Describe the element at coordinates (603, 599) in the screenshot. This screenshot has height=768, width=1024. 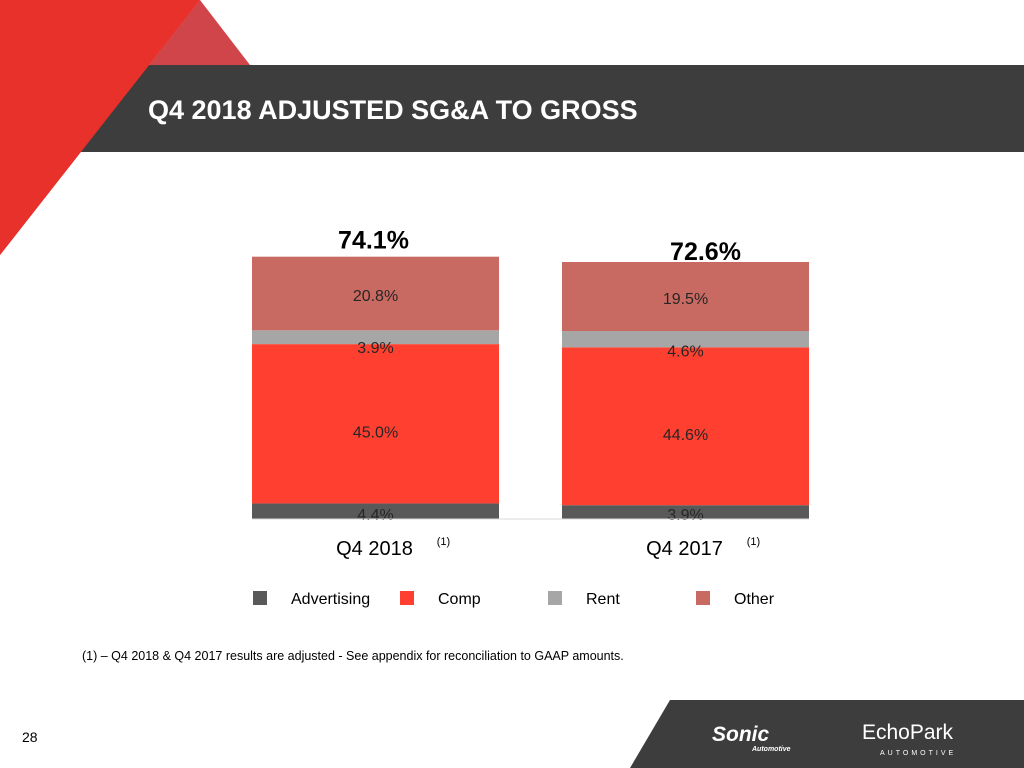
I see `legend-label-rent: Rent` at that location.